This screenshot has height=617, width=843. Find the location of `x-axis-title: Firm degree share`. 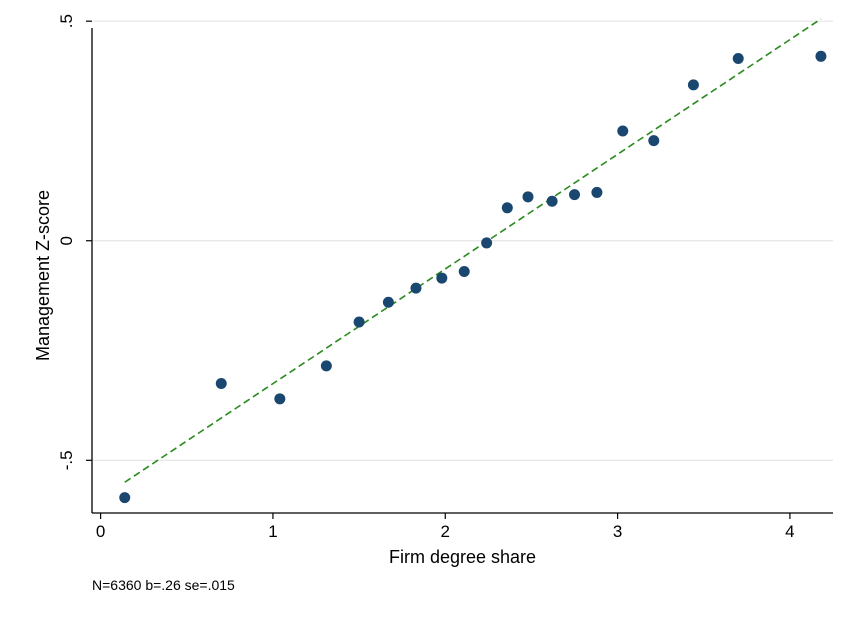

x-axis-title: Firm degree share is located at coordinates (462, 557).